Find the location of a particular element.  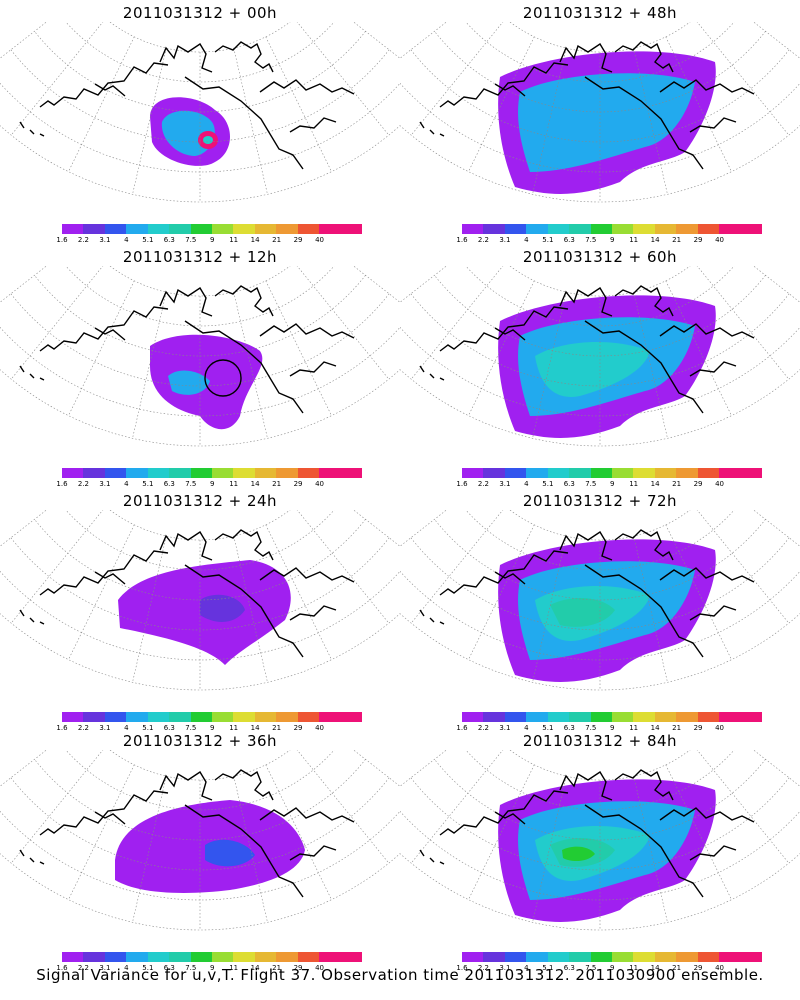

colorbar-tick-label: 29 is located at coordinates (698, 240).